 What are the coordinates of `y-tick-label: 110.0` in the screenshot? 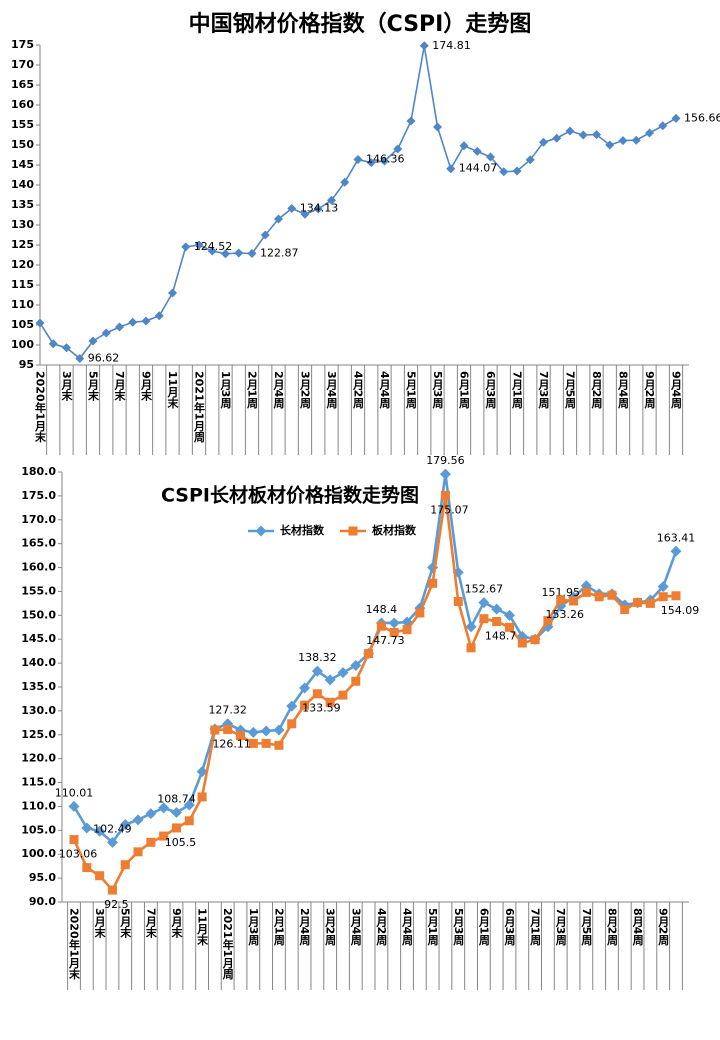 It's located at (38, 805).